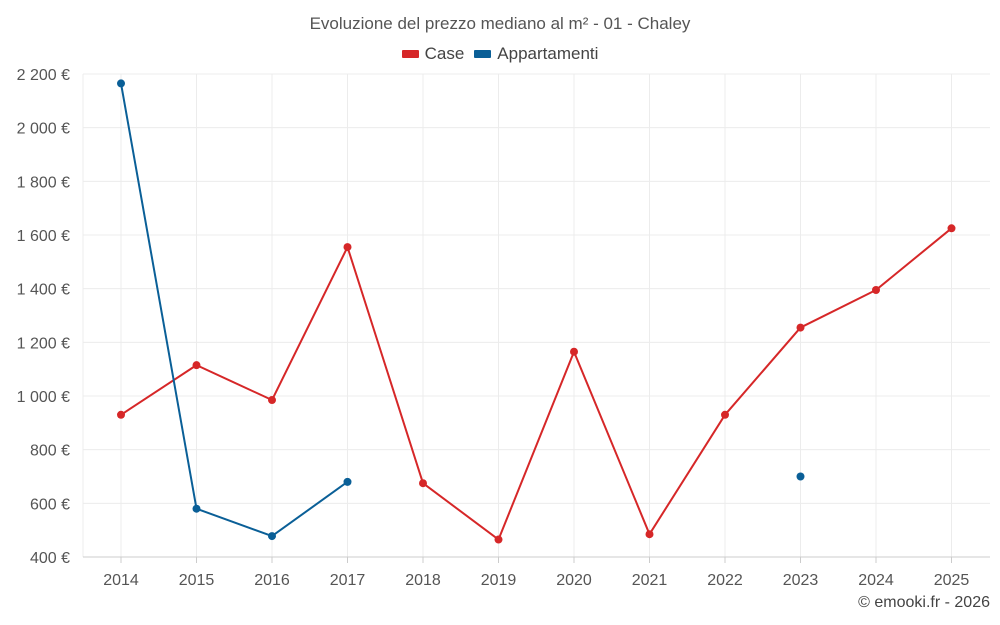  Describe the element at coordinates (272, 580) in the screenshot. I see `x-tick-label: 2016` at that location.